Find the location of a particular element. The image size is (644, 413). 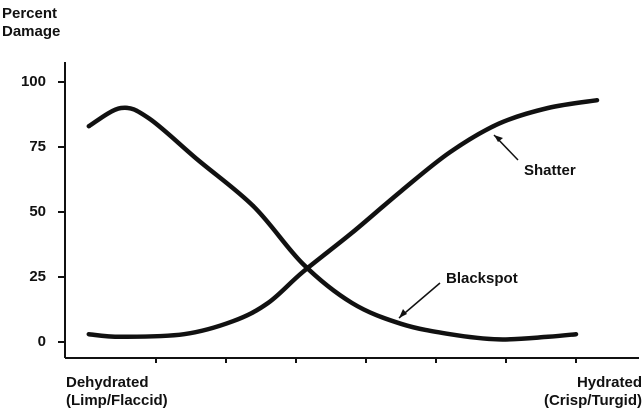

y-tick-label: 100 is located at coordinates (33, 81).